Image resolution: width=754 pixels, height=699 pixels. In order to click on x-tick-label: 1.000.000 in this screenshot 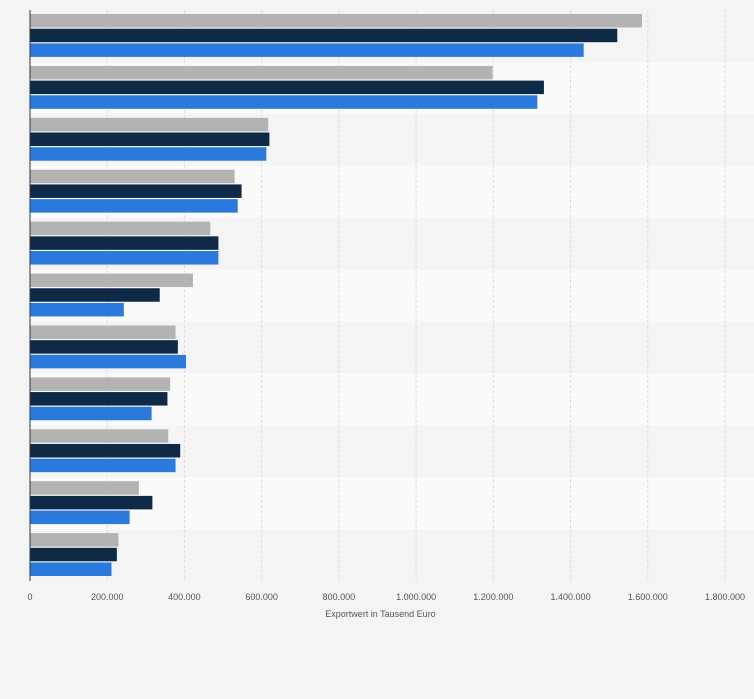, I will do `click(416, 597)`.